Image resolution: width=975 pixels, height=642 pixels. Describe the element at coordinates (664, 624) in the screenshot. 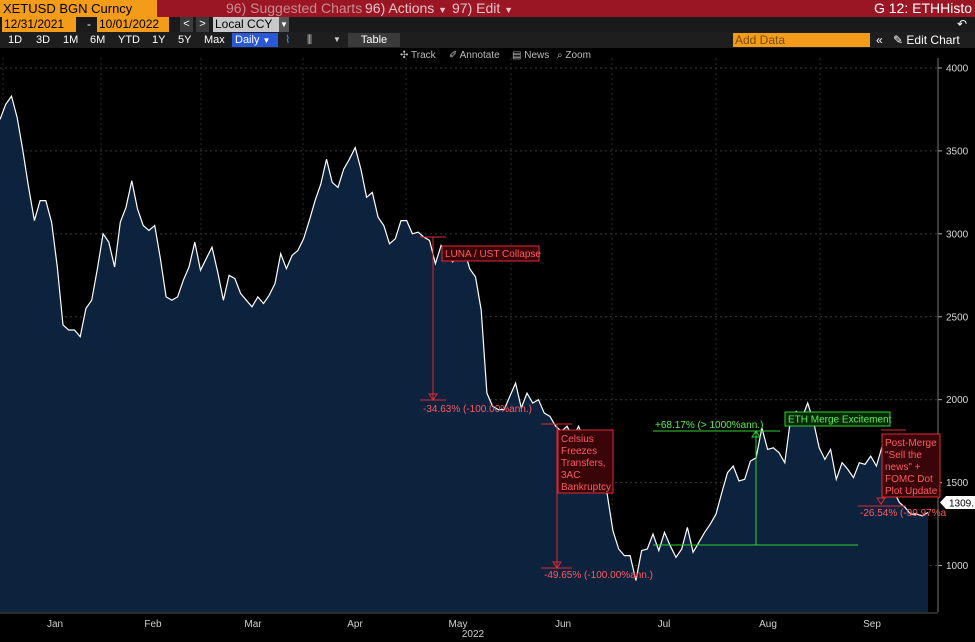

I see `x-tick-label: Jul` at that location.